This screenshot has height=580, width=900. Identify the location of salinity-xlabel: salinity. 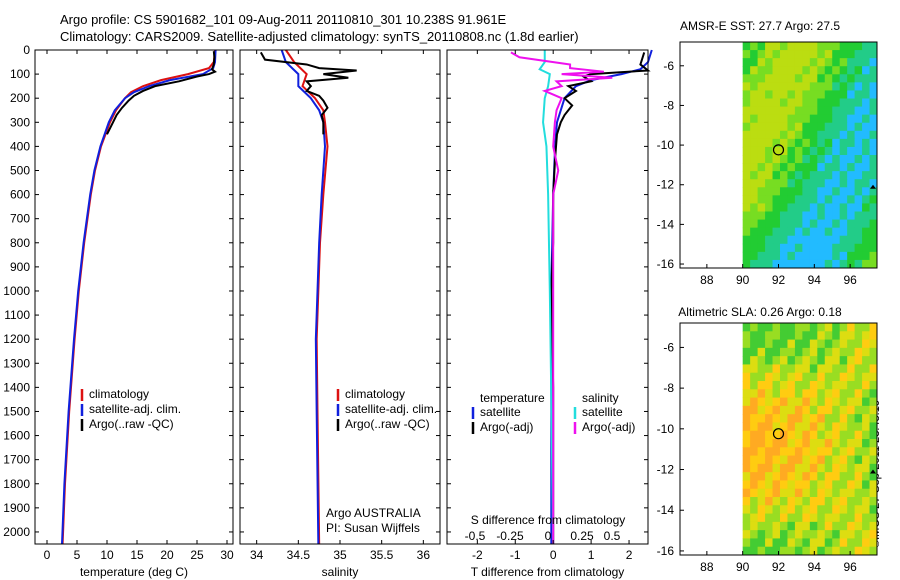
(340, 572).